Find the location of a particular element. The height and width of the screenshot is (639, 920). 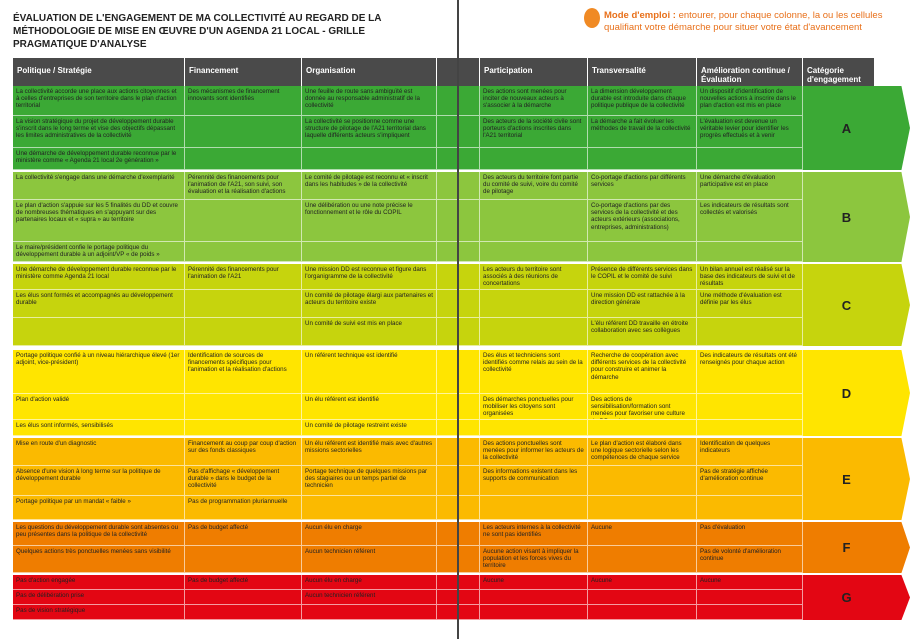

category-arrow: B is located at coordinates (856, 217).